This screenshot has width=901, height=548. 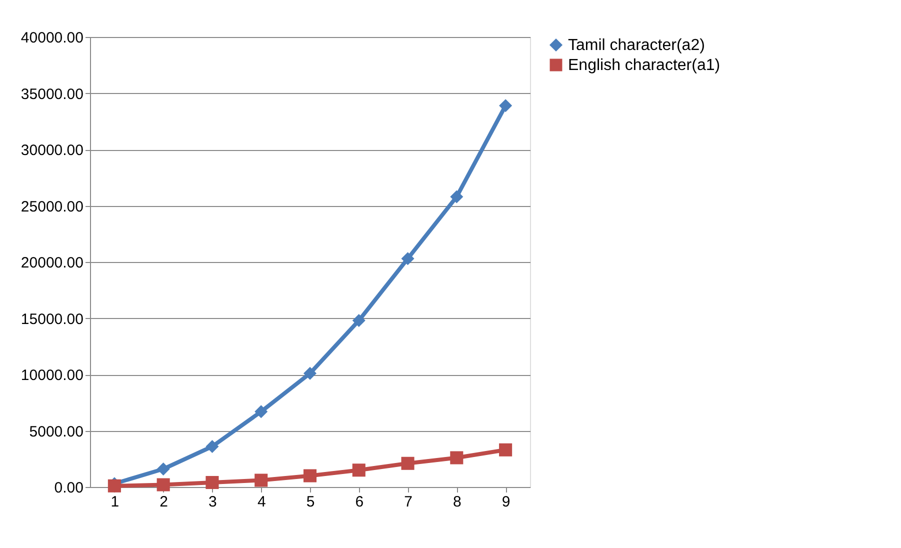 I want to click on y-tick-label: 0.00, so click(x=69, y=488).